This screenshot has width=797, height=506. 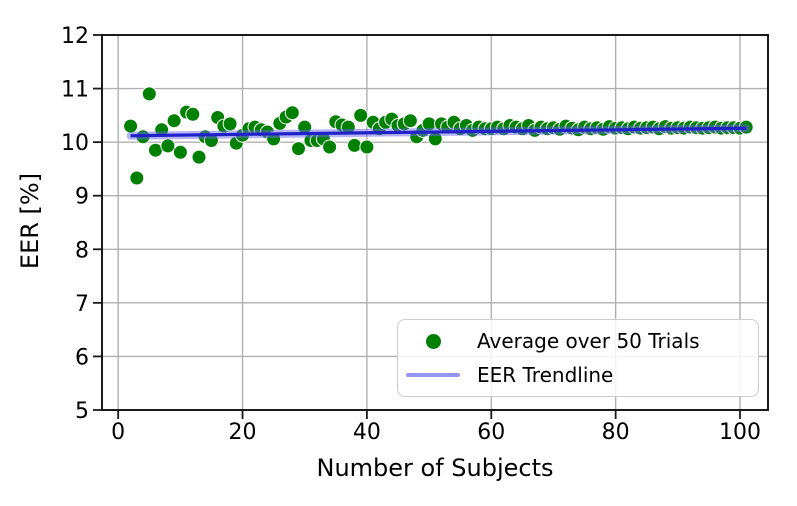 I want to click on x-tick-label: 40, so click(x=367, y=432).